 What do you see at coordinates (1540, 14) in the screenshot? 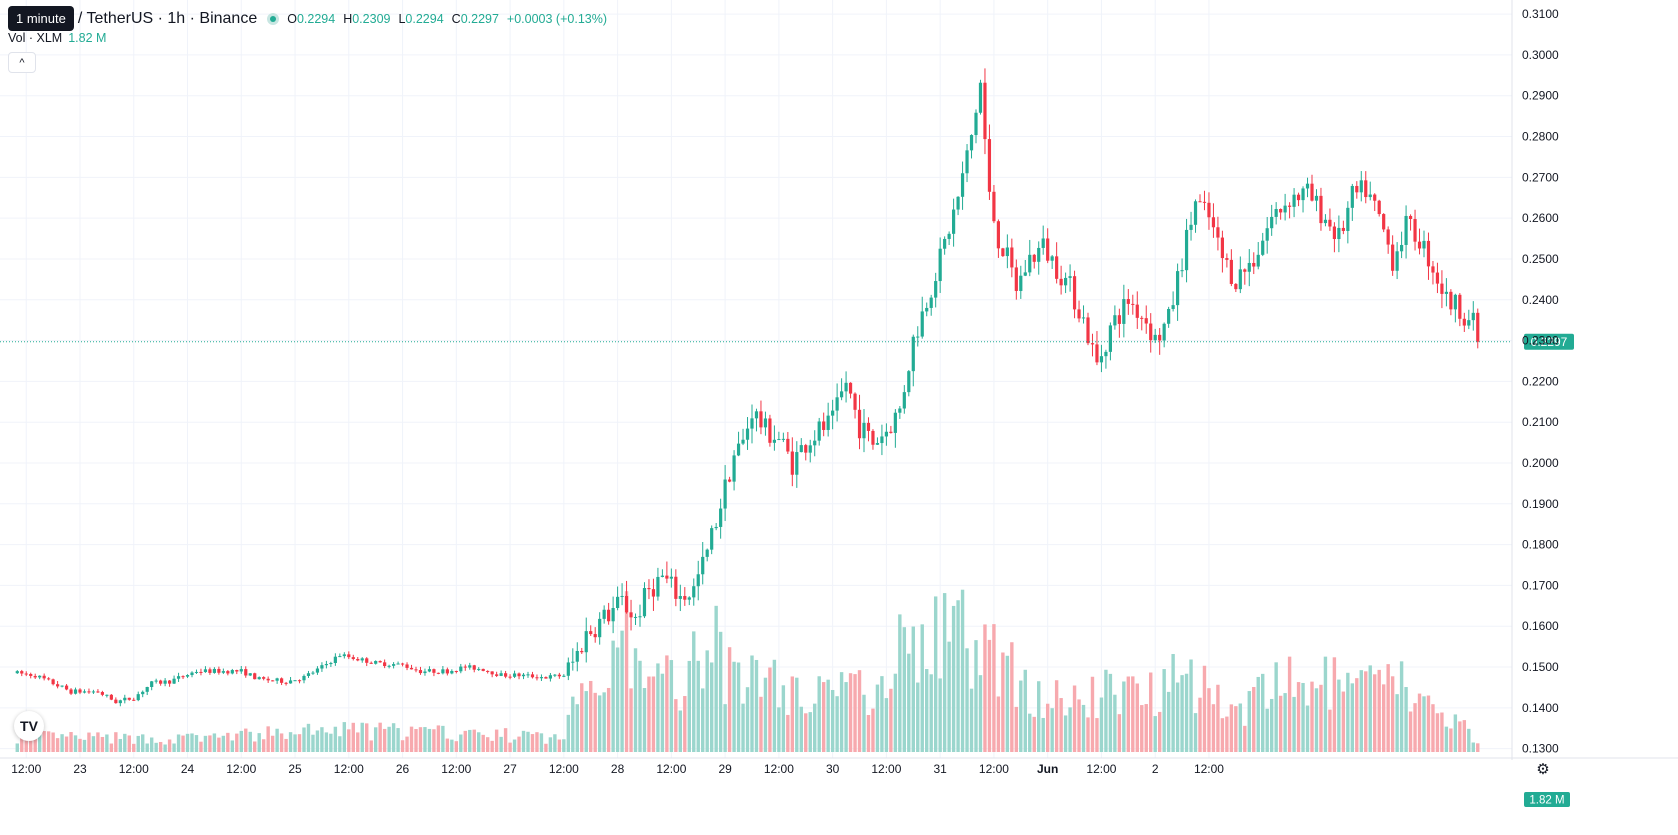
I see `price-tick-label: 0.3100` at bounding box center [1540, 14].